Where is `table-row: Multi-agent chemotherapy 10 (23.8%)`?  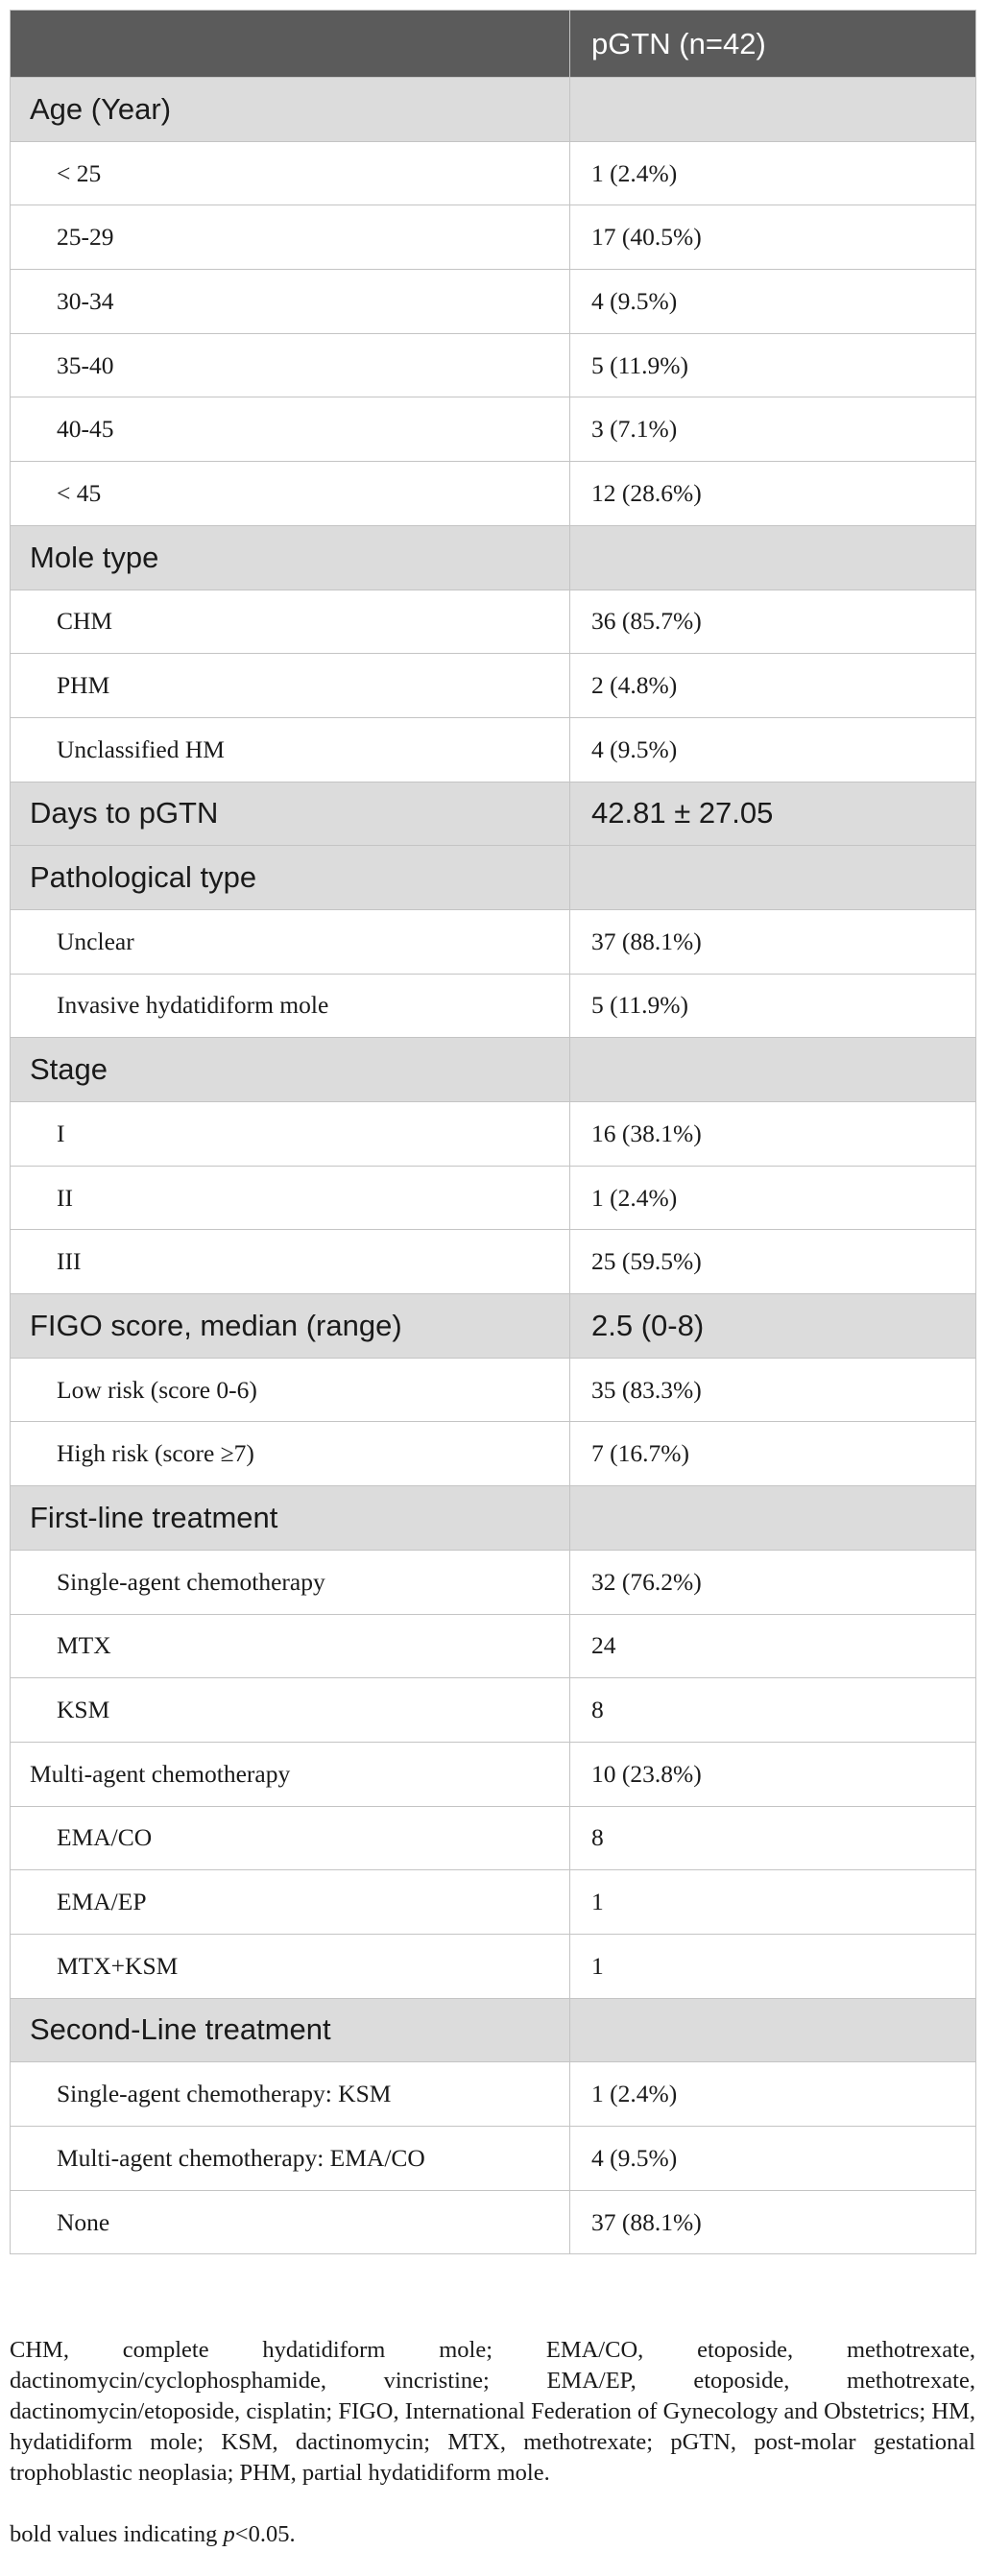
table-row: Multi-agent chemotherapy 10 (23.8%) is located at coordinates (493, 1774).